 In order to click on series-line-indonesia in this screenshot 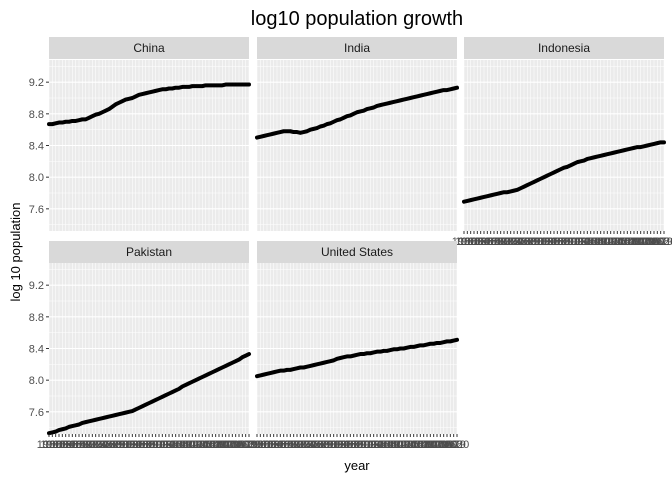, I will do `click(564, 172)`.